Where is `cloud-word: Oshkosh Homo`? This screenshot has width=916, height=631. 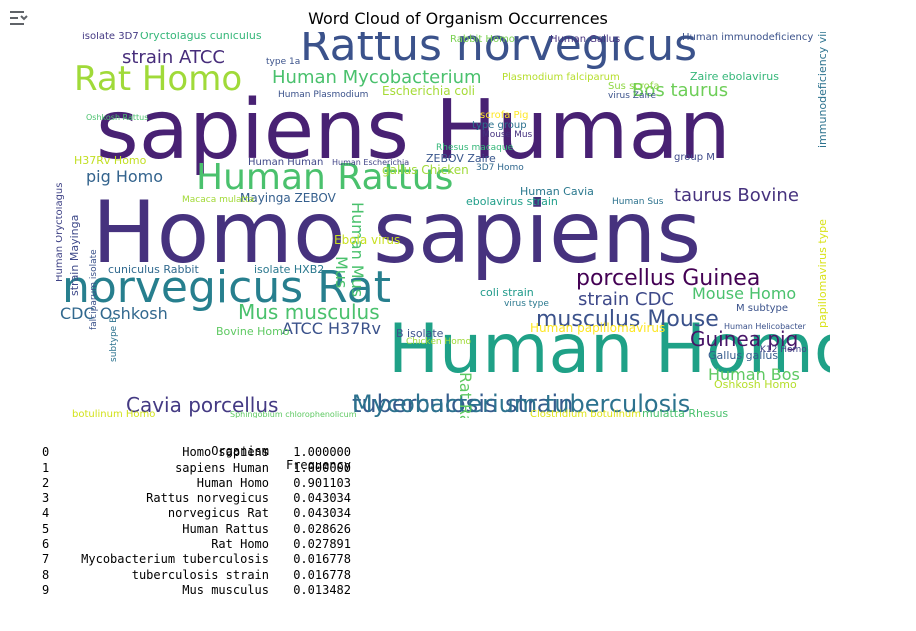 cloud-word: Oshkosh Homo is located at coordinates (755, 384).